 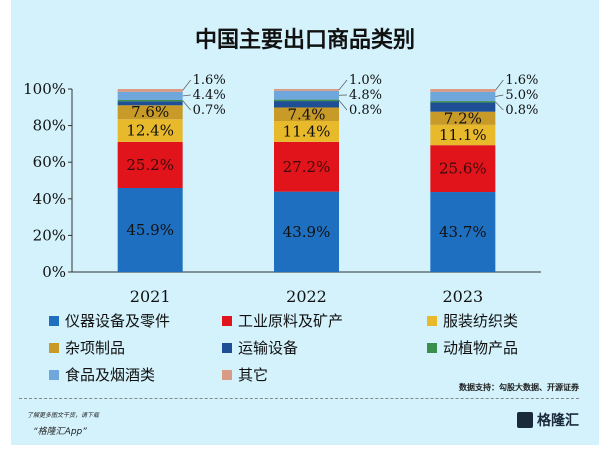 What do you see at coordinates (268, 348) in the screenshot?
I see `legend-label: 运输设备` at bounding box center [268, 348].